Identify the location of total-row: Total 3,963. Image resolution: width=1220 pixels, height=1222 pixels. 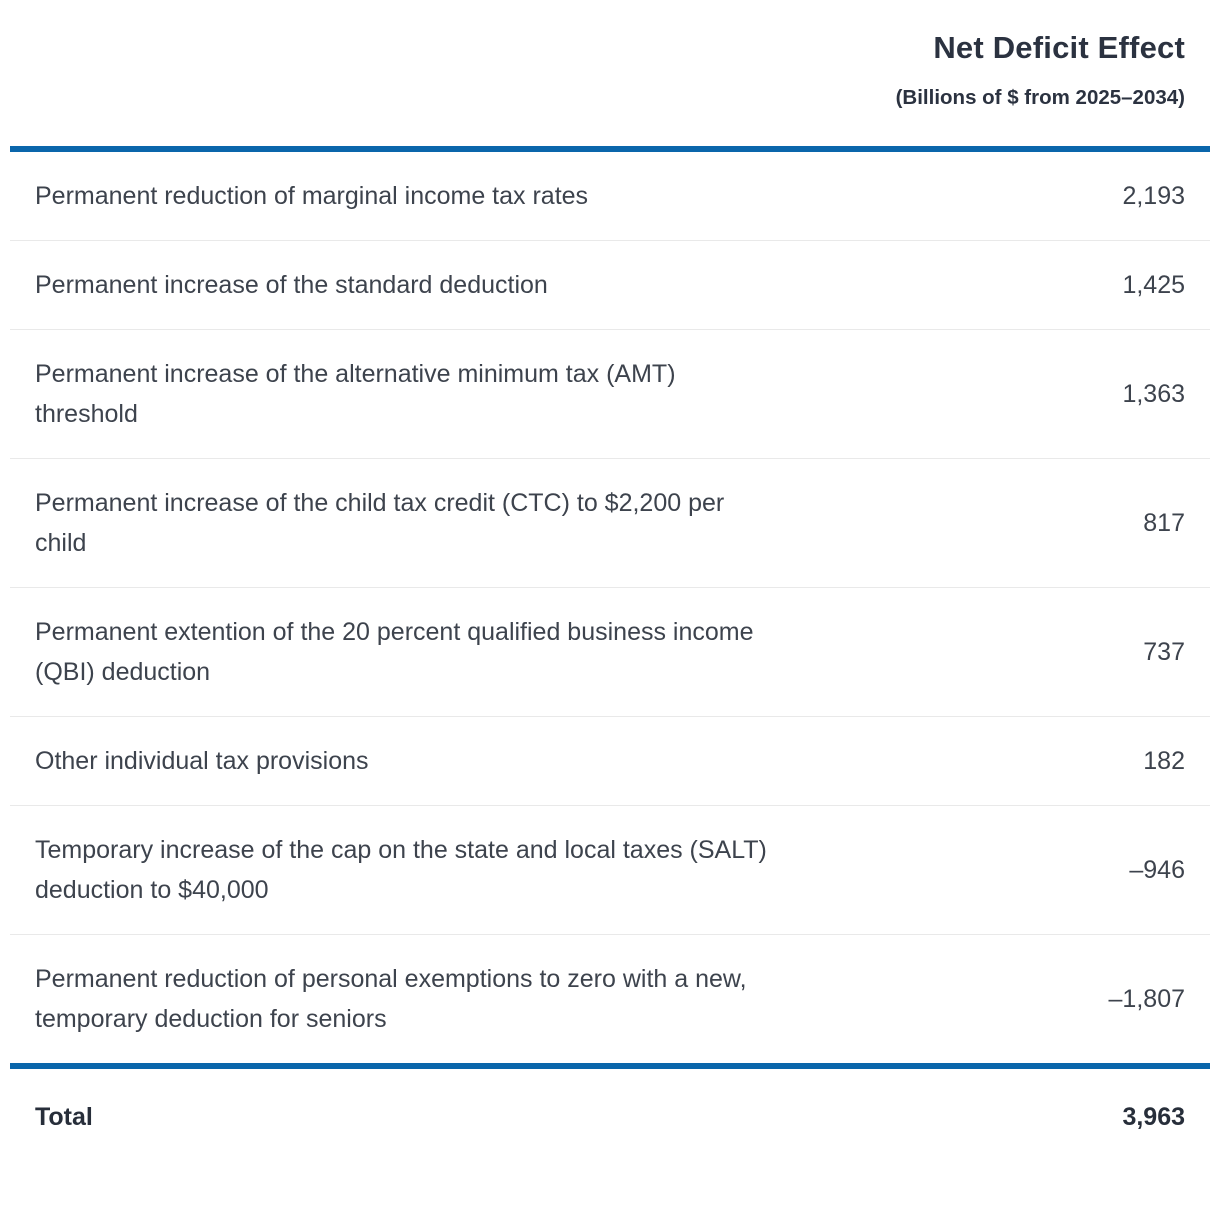
(610, 1115).